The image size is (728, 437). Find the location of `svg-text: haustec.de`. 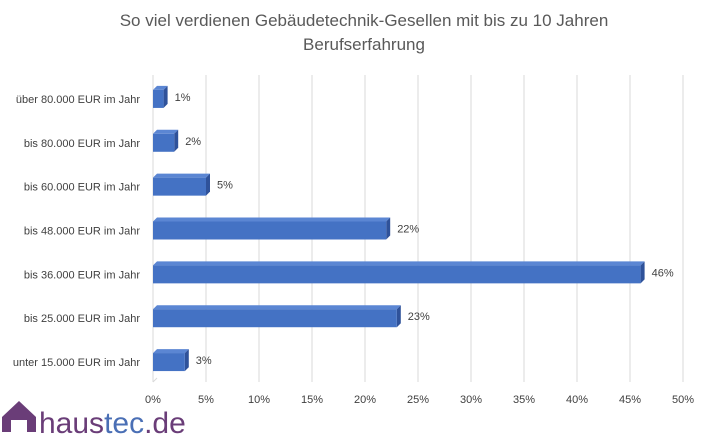

svg-text: haustec.de is located at coordinates (112, 422).